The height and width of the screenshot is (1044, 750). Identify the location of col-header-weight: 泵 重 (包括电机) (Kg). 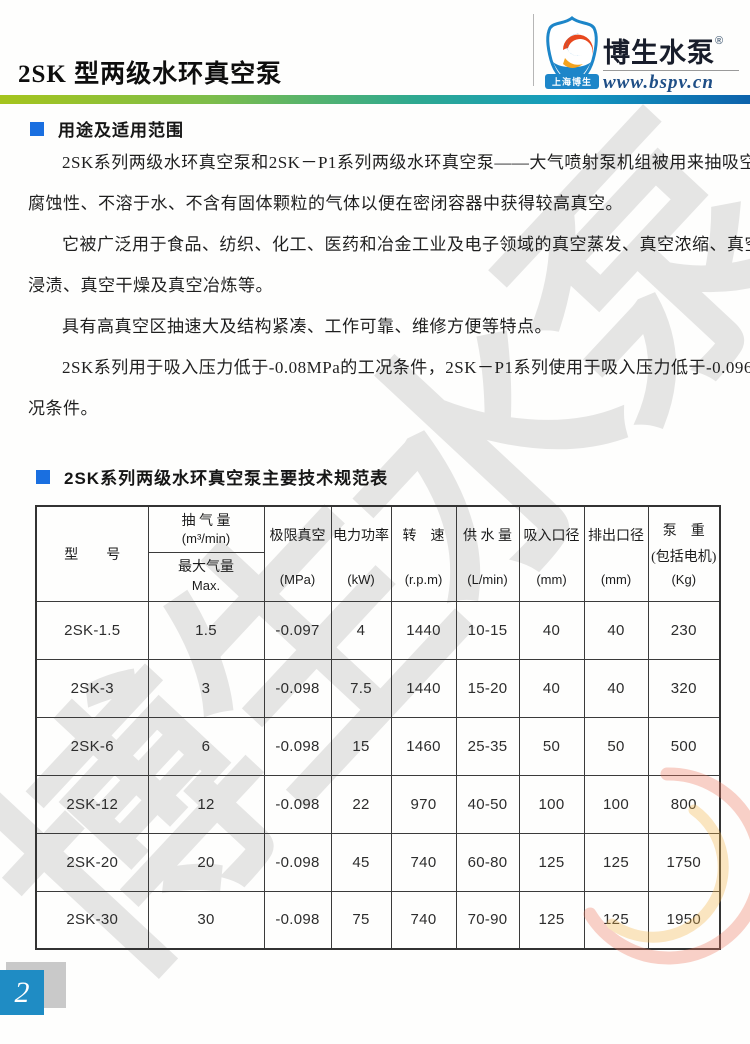
(684, 553).